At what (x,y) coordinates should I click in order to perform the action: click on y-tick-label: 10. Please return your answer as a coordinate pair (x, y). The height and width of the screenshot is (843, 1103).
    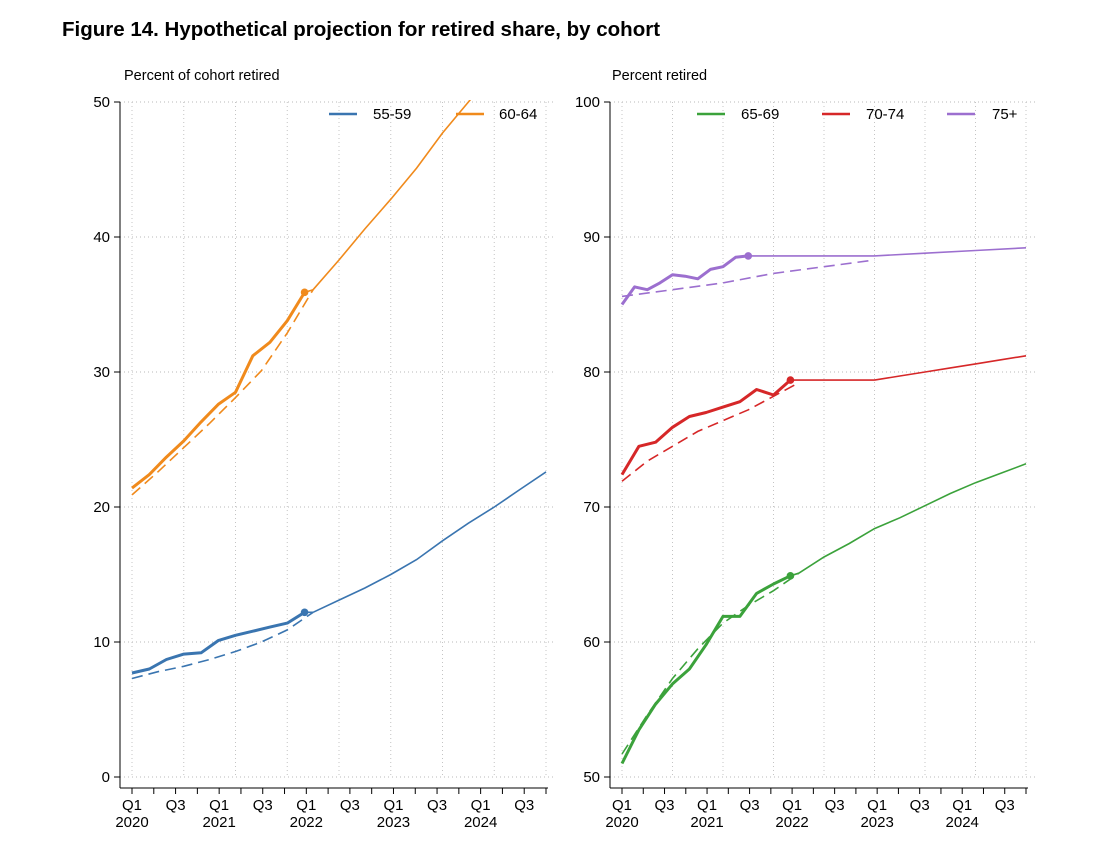
    Looking at the image, I should click on (101, 642).